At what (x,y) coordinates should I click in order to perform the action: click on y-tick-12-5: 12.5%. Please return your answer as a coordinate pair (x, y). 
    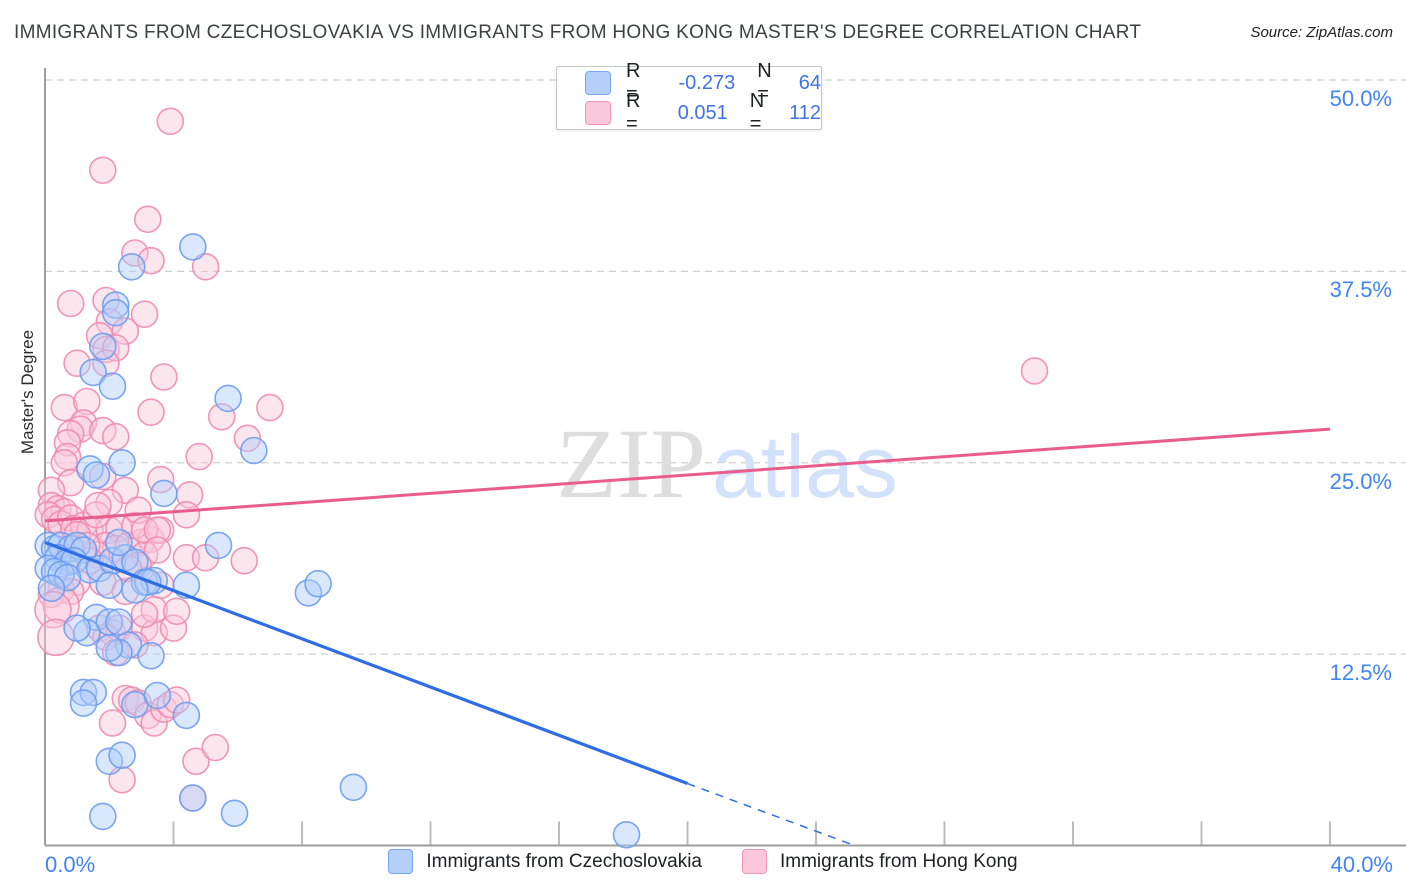
    Looking at the image, I should click on (1360, 672).